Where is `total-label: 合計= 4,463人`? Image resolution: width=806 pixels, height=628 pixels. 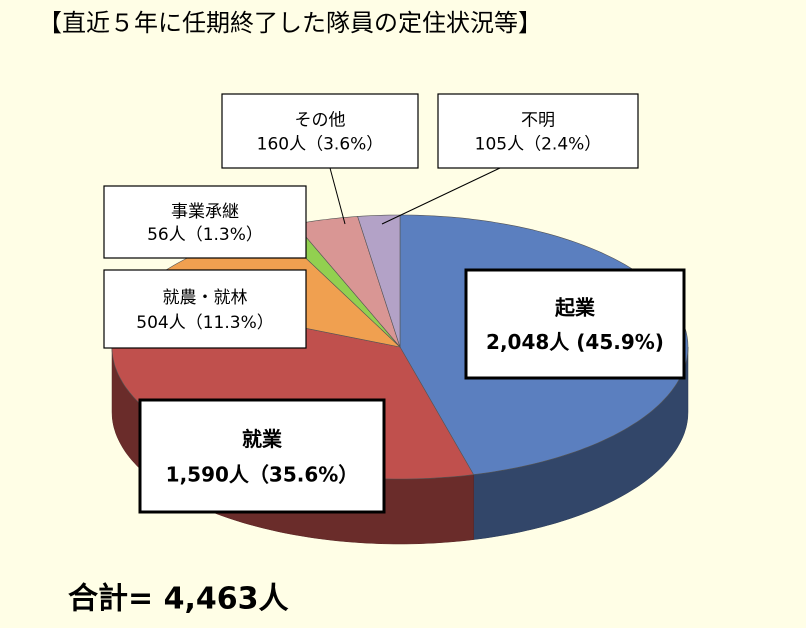
total-label: 合計= 4,463人 is located at coordinates (178, 599).